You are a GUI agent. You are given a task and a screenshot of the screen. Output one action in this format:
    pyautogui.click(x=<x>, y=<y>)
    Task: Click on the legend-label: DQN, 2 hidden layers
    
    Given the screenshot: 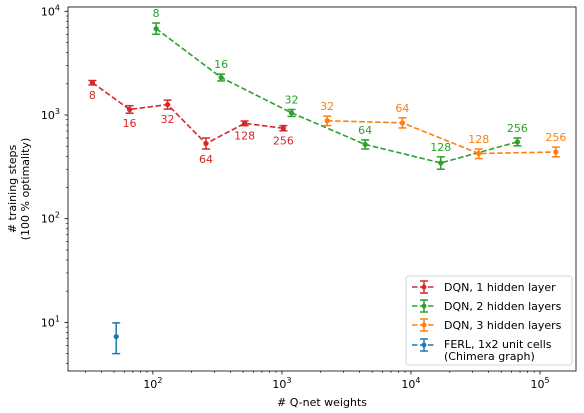 What is the action you would take?
    pyautogui.click(x=503, y=306)
    